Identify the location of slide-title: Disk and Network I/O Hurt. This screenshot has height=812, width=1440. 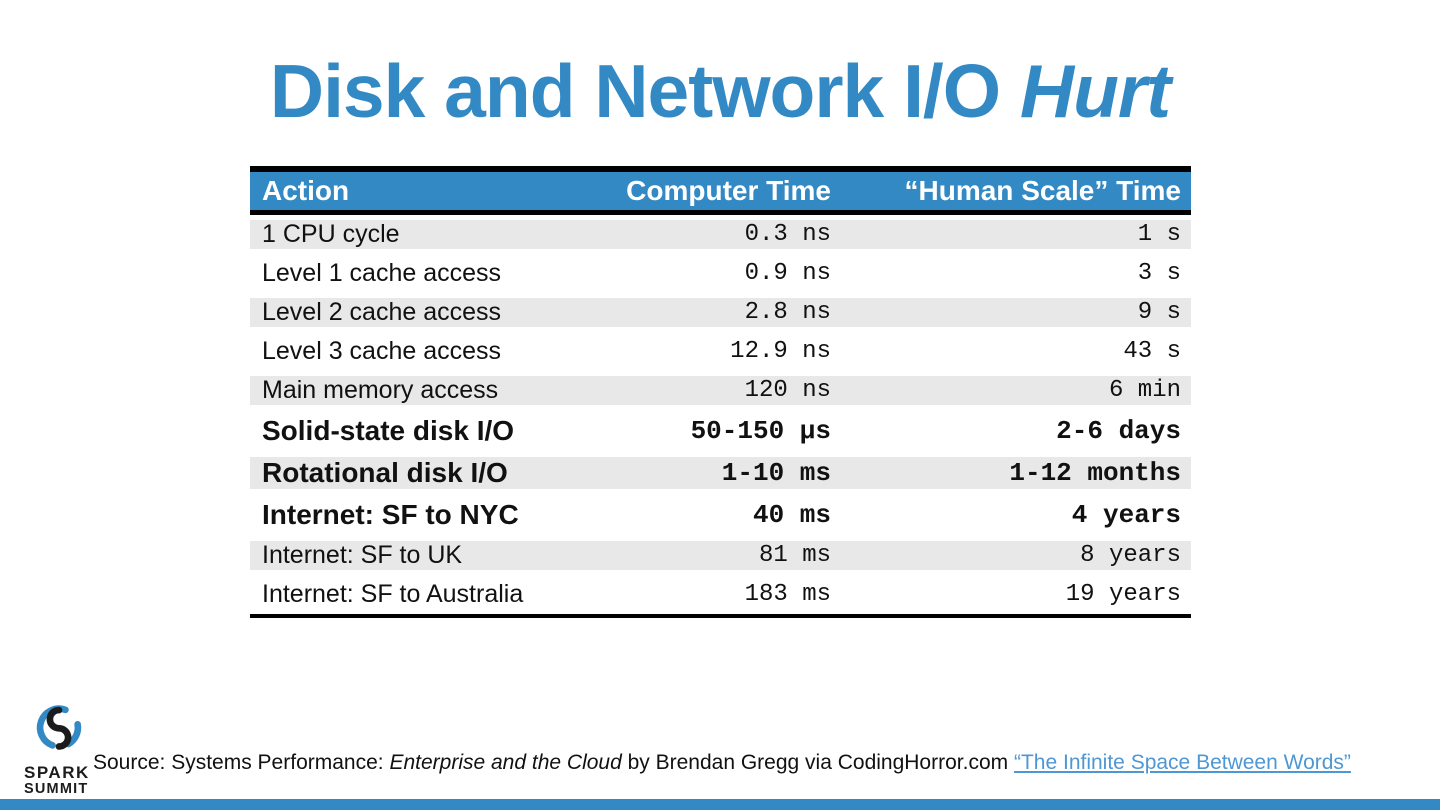
(720, 91).